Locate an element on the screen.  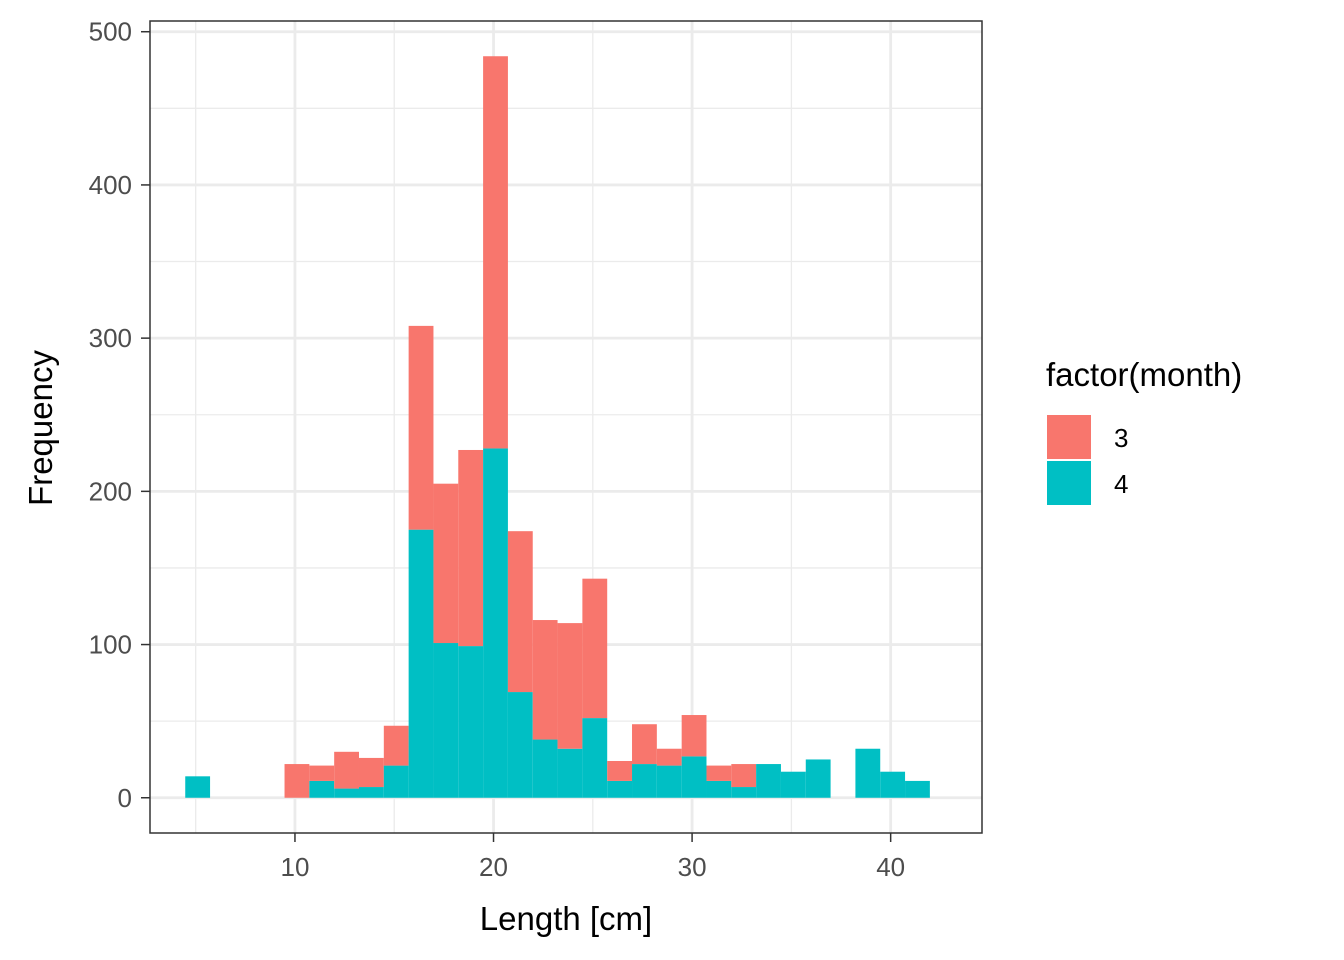
y-tick-label: 500 is located at coordinates (110, 32).